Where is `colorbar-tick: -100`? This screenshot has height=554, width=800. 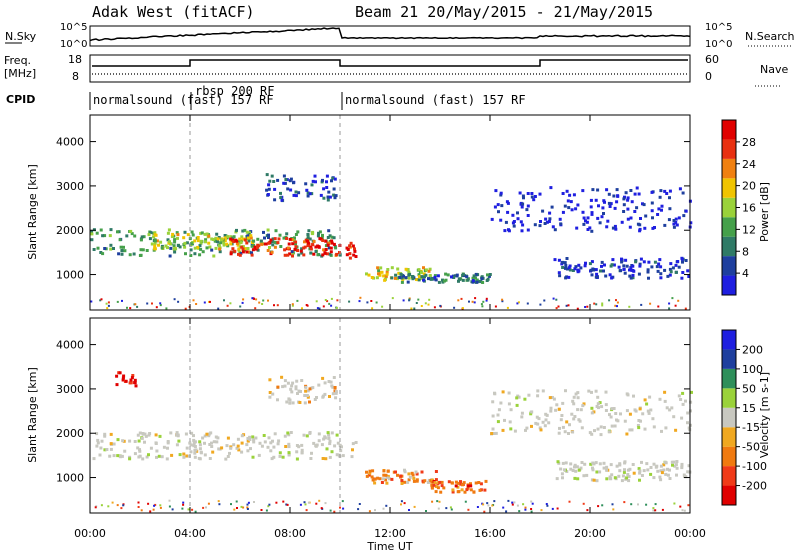 colorbar-tick: -100 is located at coordinates (754, 466).